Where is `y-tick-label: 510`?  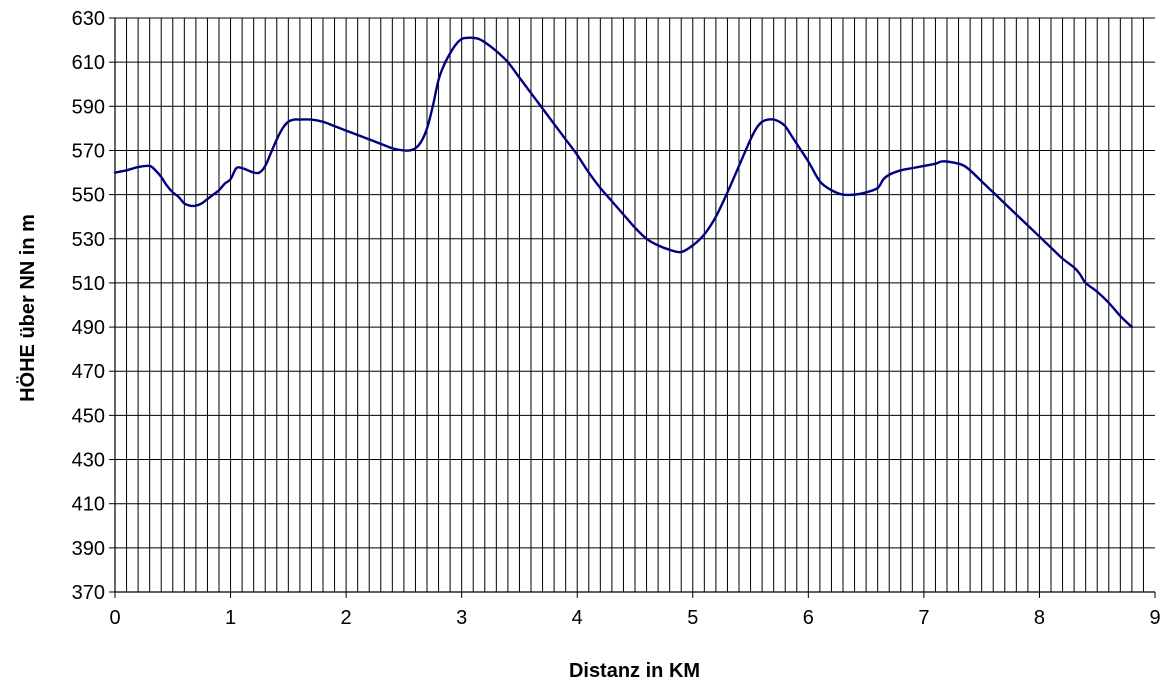 y-tick-label: 510 is located at coordinates (88, 284).